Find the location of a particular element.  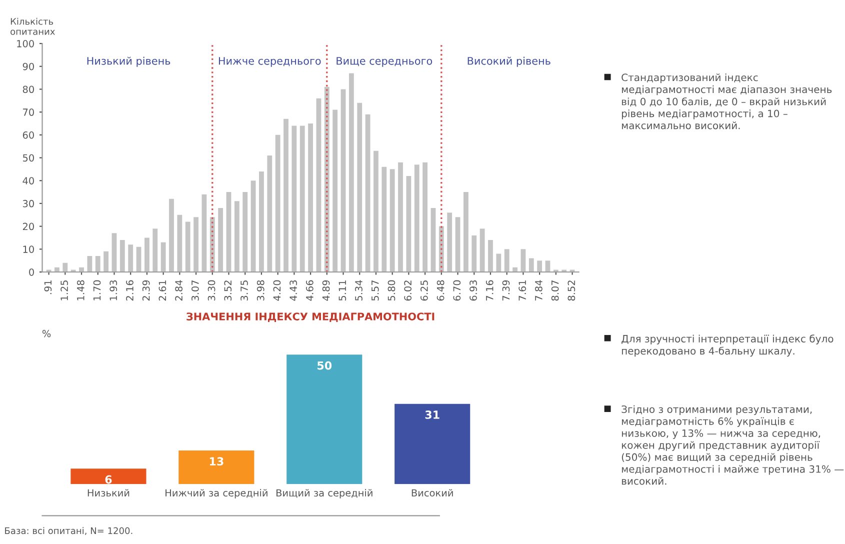

x-tick-label: 4.66 is located at coordinates (310, 290).